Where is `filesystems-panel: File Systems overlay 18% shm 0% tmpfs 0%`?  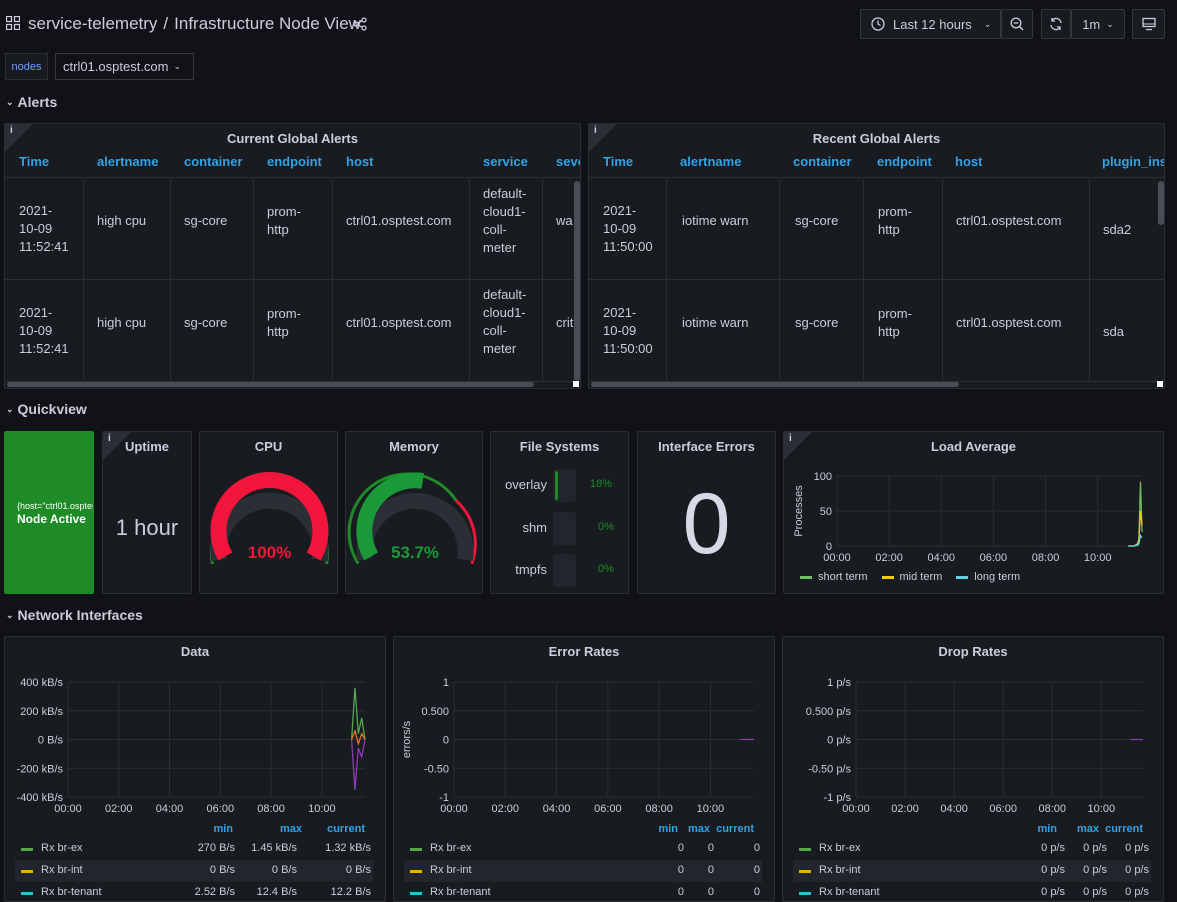 filesystems-panel: File Systems overlay 18% shm 0% tmpfs 0% is located at coordinates (559, 512).